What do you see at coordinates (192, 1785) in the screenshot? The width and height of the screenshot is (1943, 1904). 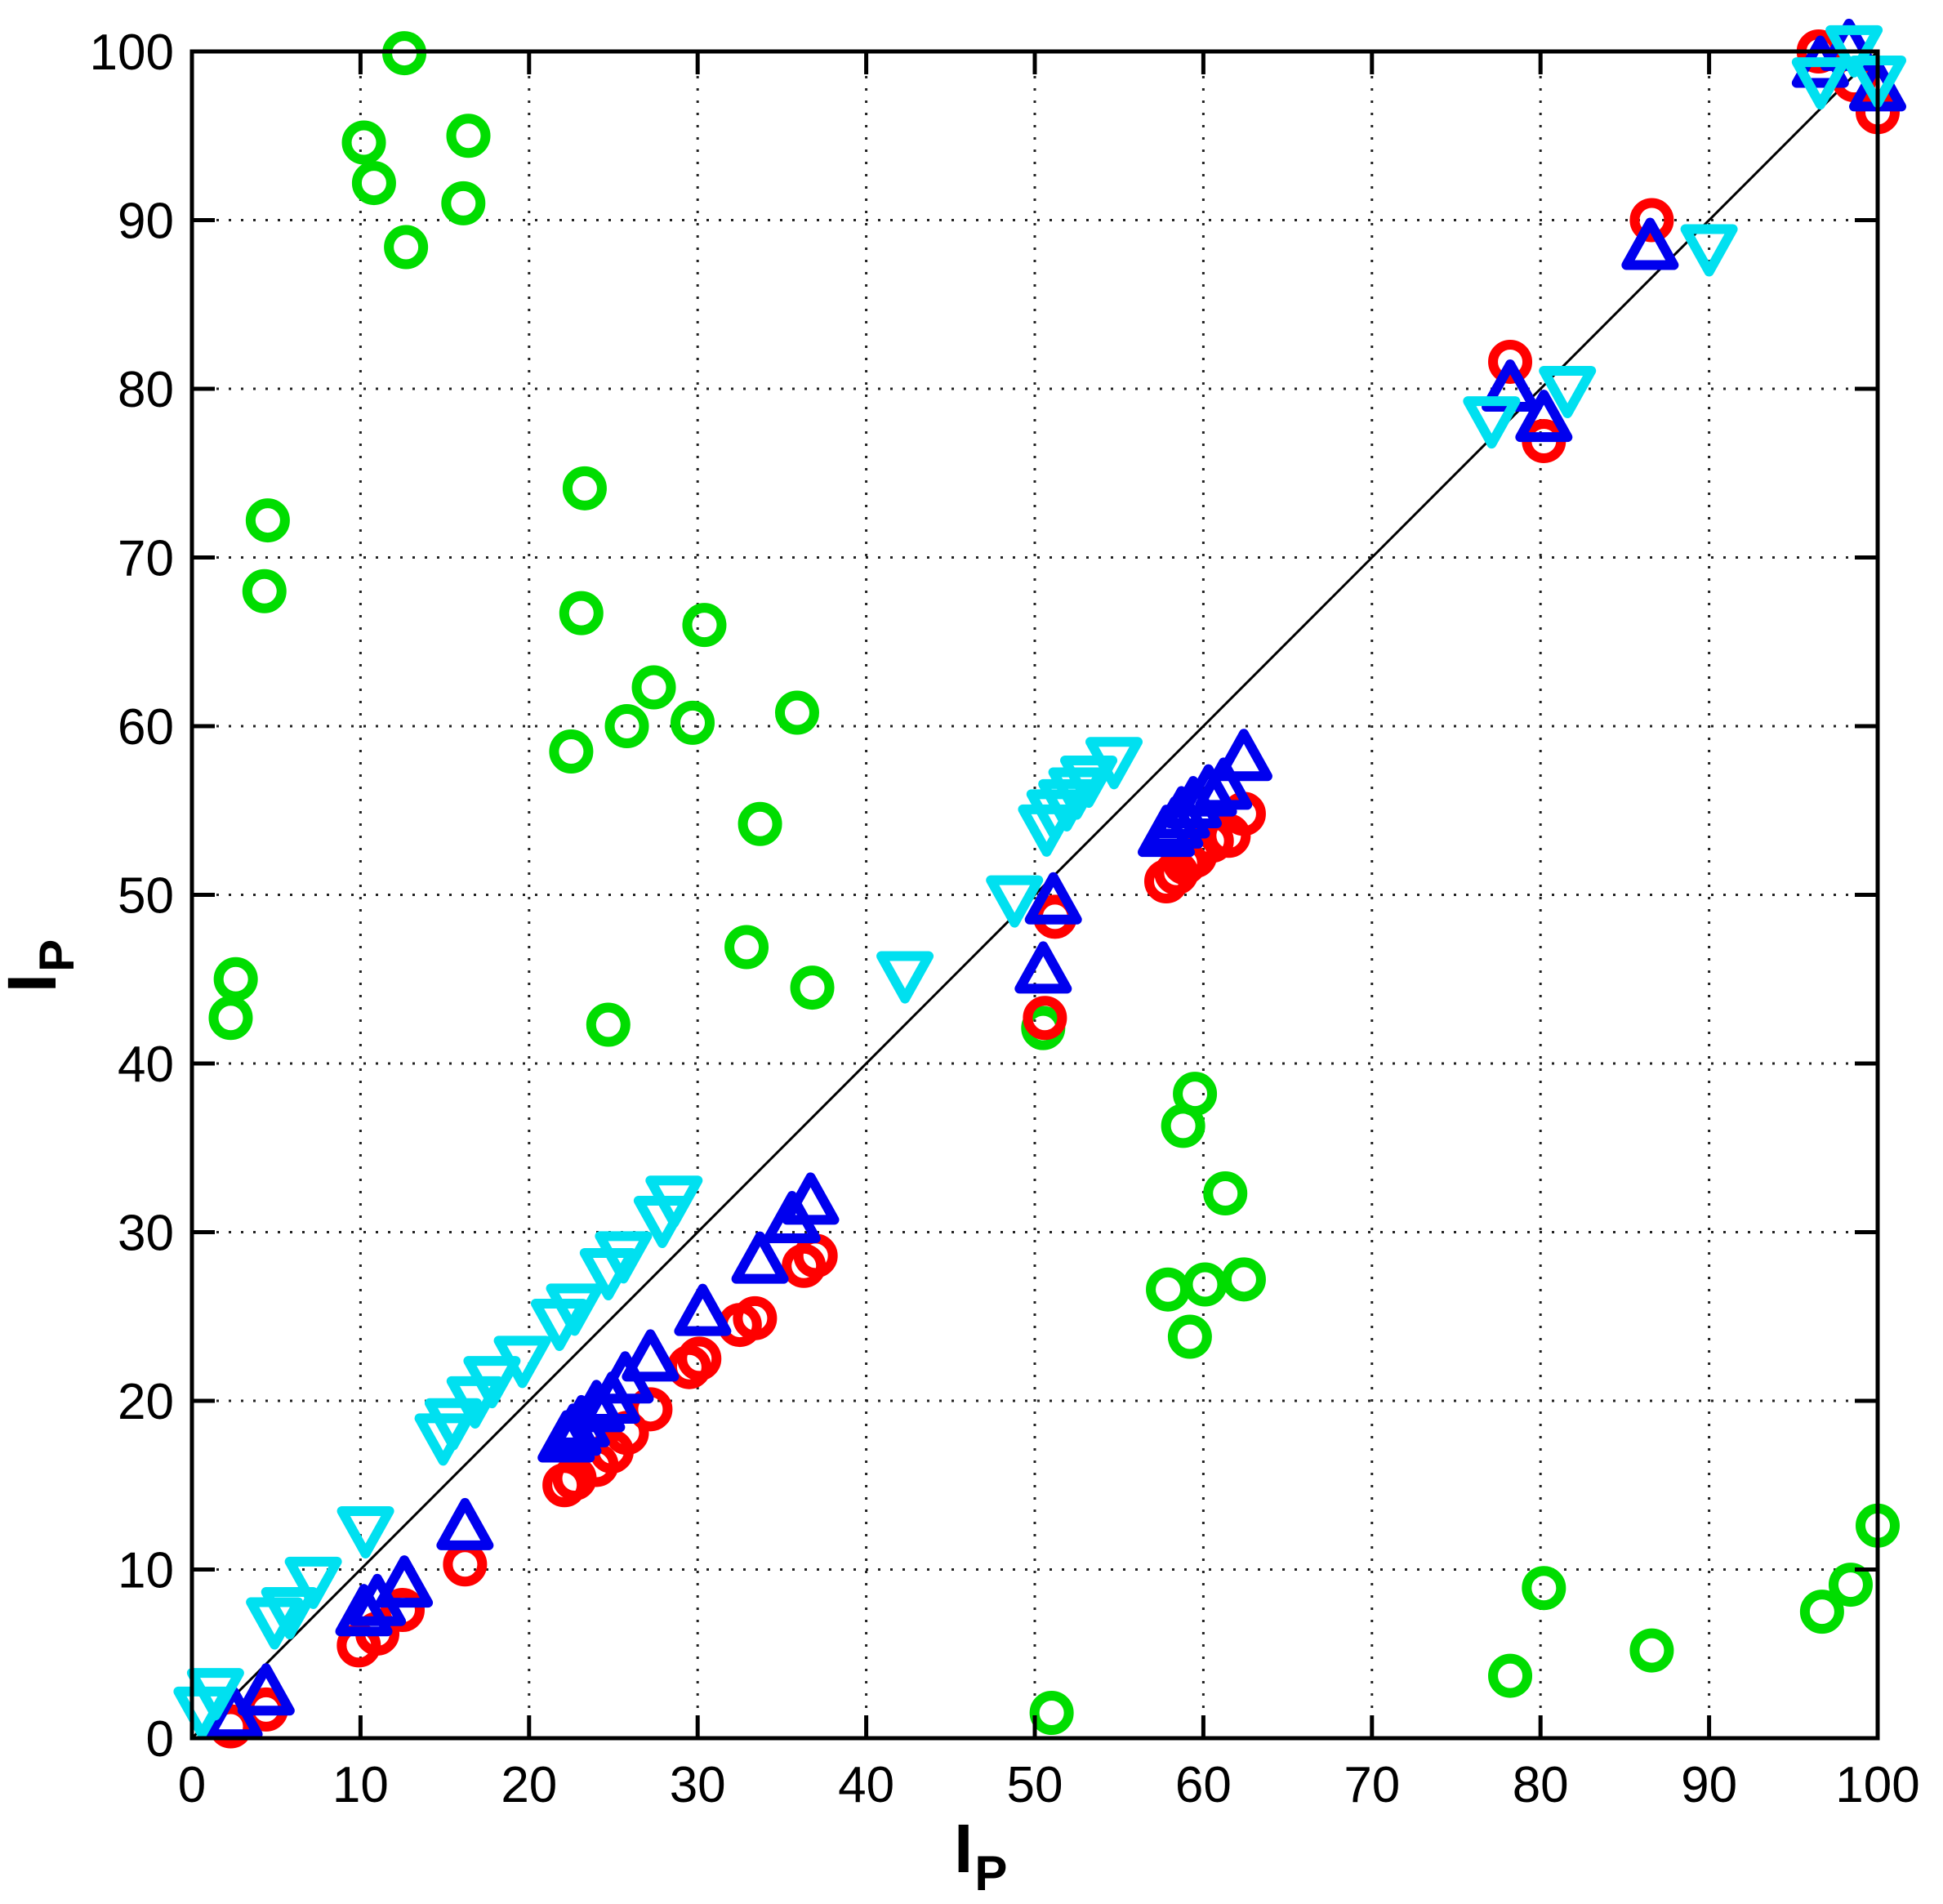 I see `x-tick-label: 0` at bounding box center [192, 1785].